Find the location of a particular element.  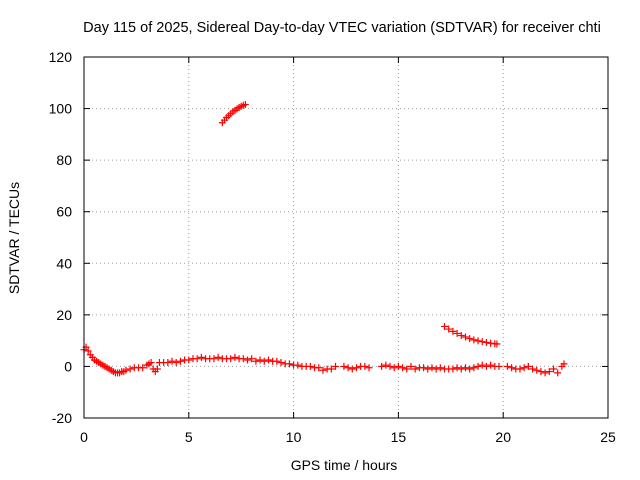

series-decay-arc is located at coordinates (471, 335).